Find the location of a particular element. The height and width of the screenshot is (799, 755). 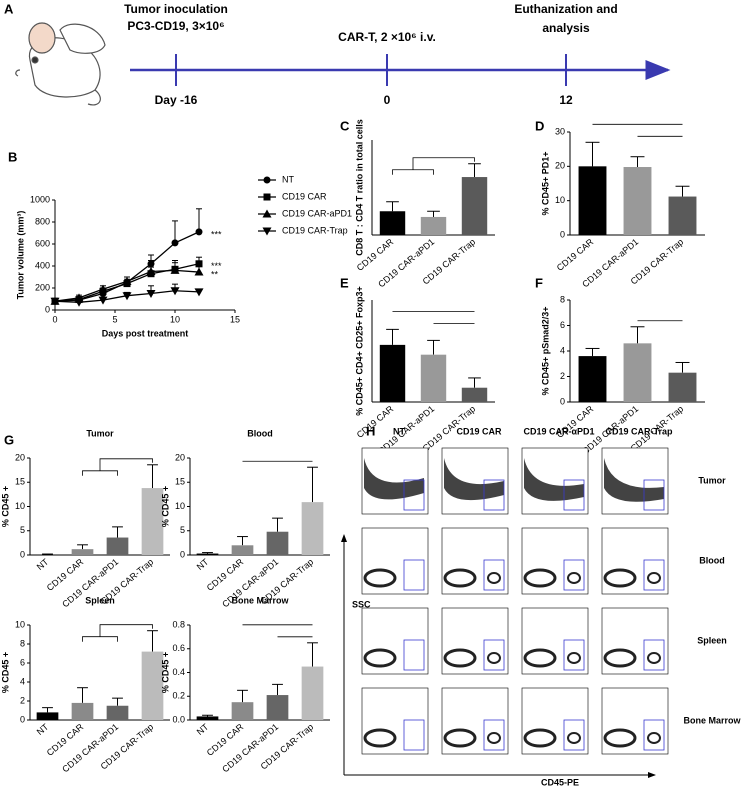

x-tick-label: 15 is located at coordinates (235, 319).